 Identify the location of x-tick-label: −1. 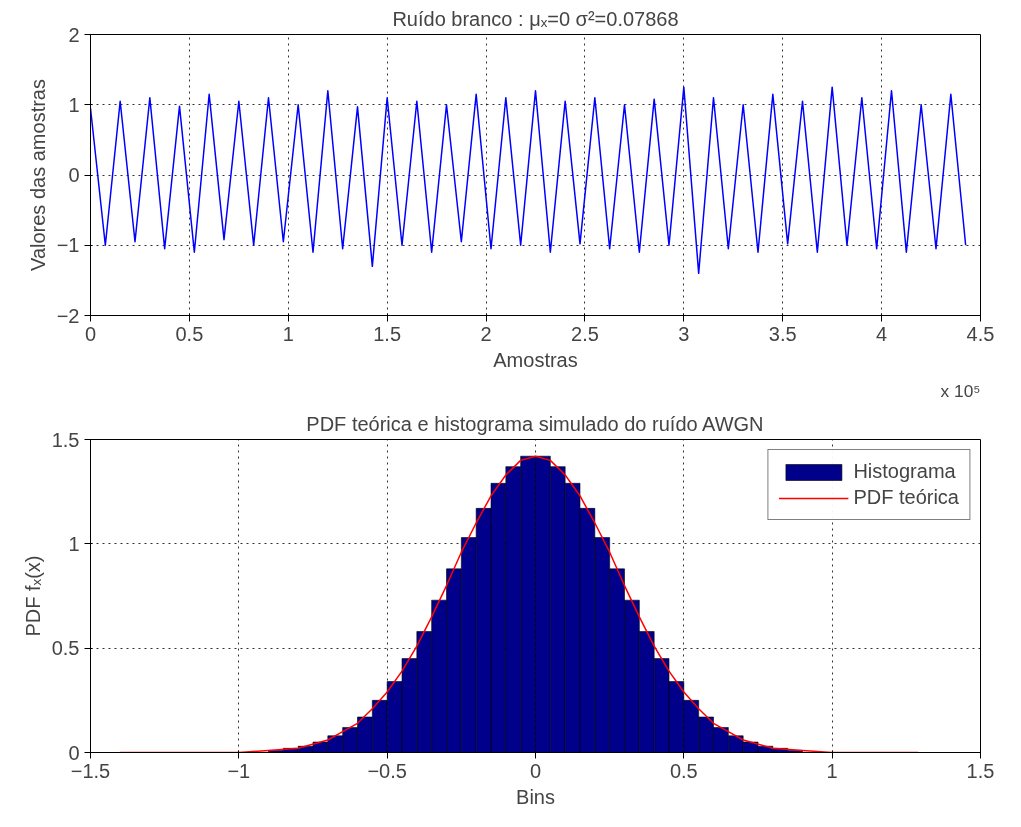
(239, 770).